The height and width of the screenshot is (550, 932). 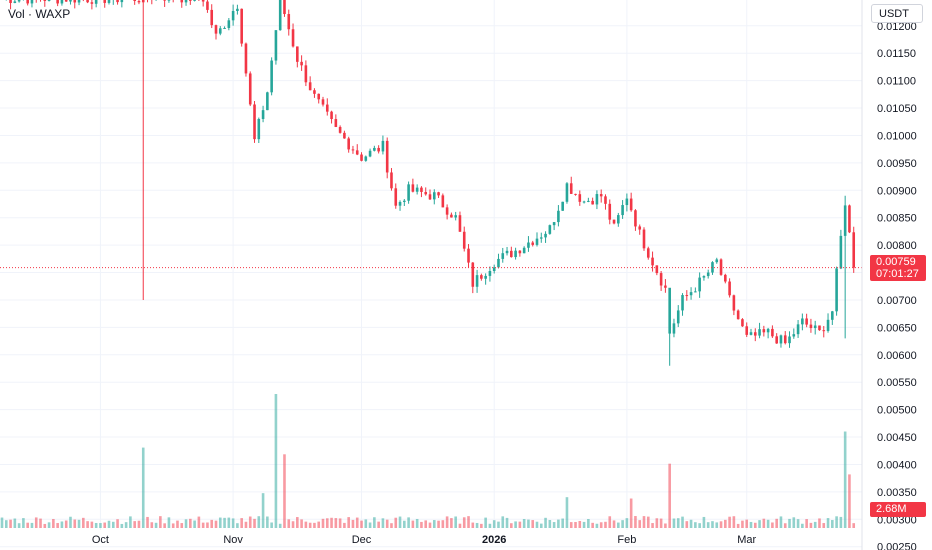 I want to click on time-axis: Oct Nov Dec 2026 Feb Mar, so click(x=424, y=540).